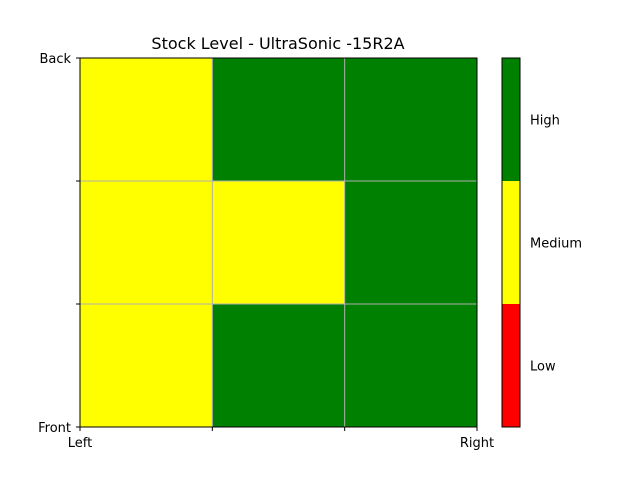 This screenshot has height=480, width=640. What do you see at coordinates (278, 119) in the screenshot?
I see `heat-cell-back-middle` at bounding box center [278, 119].